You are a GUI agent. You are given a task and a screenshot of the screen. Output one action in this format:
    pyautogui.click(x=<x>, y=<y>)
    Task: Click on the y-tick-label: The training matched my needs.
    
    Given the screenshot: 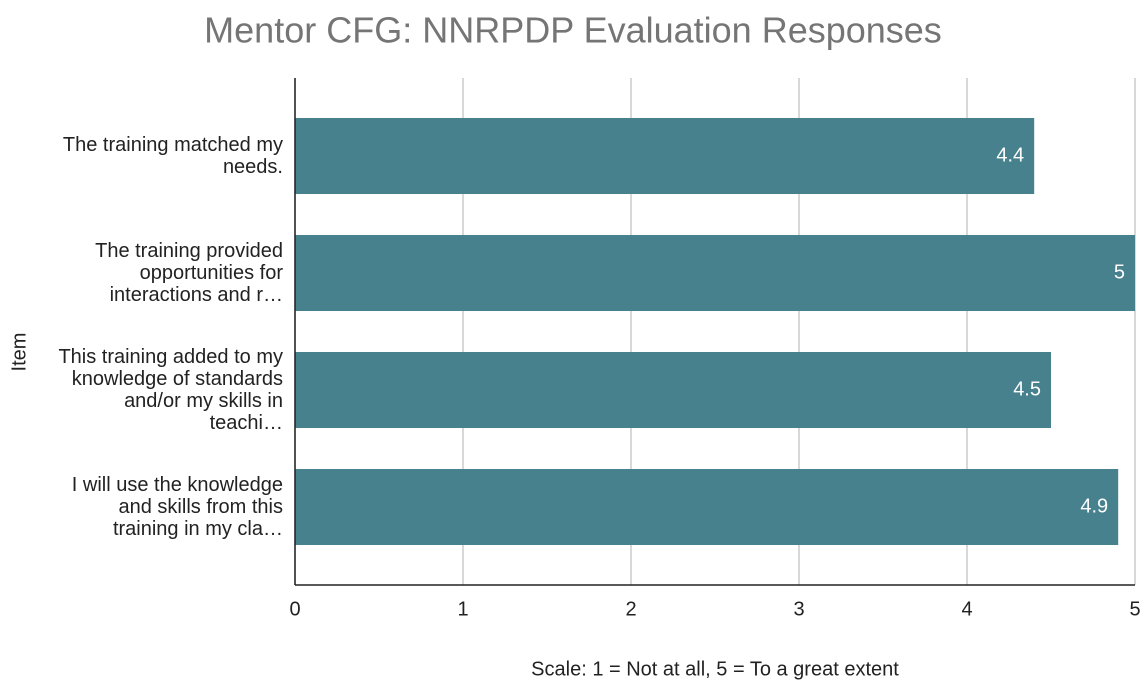 What is the action you would take?
    pyautogui.click(x=172, y=156)
    